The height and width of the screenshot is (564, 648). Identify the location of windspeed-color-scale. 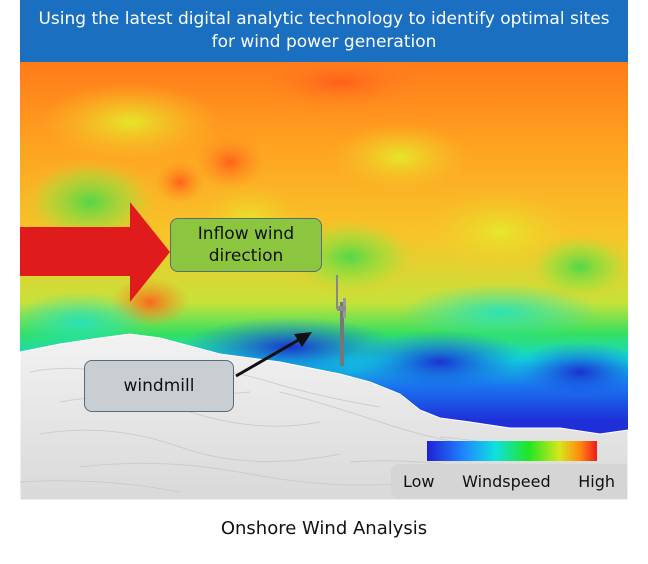
(512, 451).